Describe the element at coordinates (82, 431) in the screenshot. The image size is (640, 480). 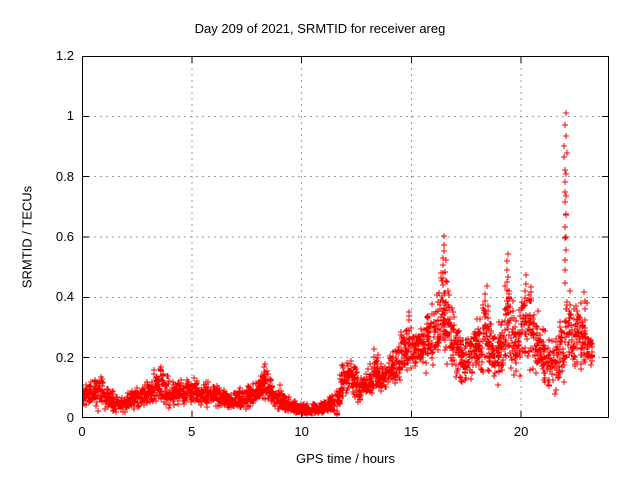
I see `x-tick-label: 0` at that location.